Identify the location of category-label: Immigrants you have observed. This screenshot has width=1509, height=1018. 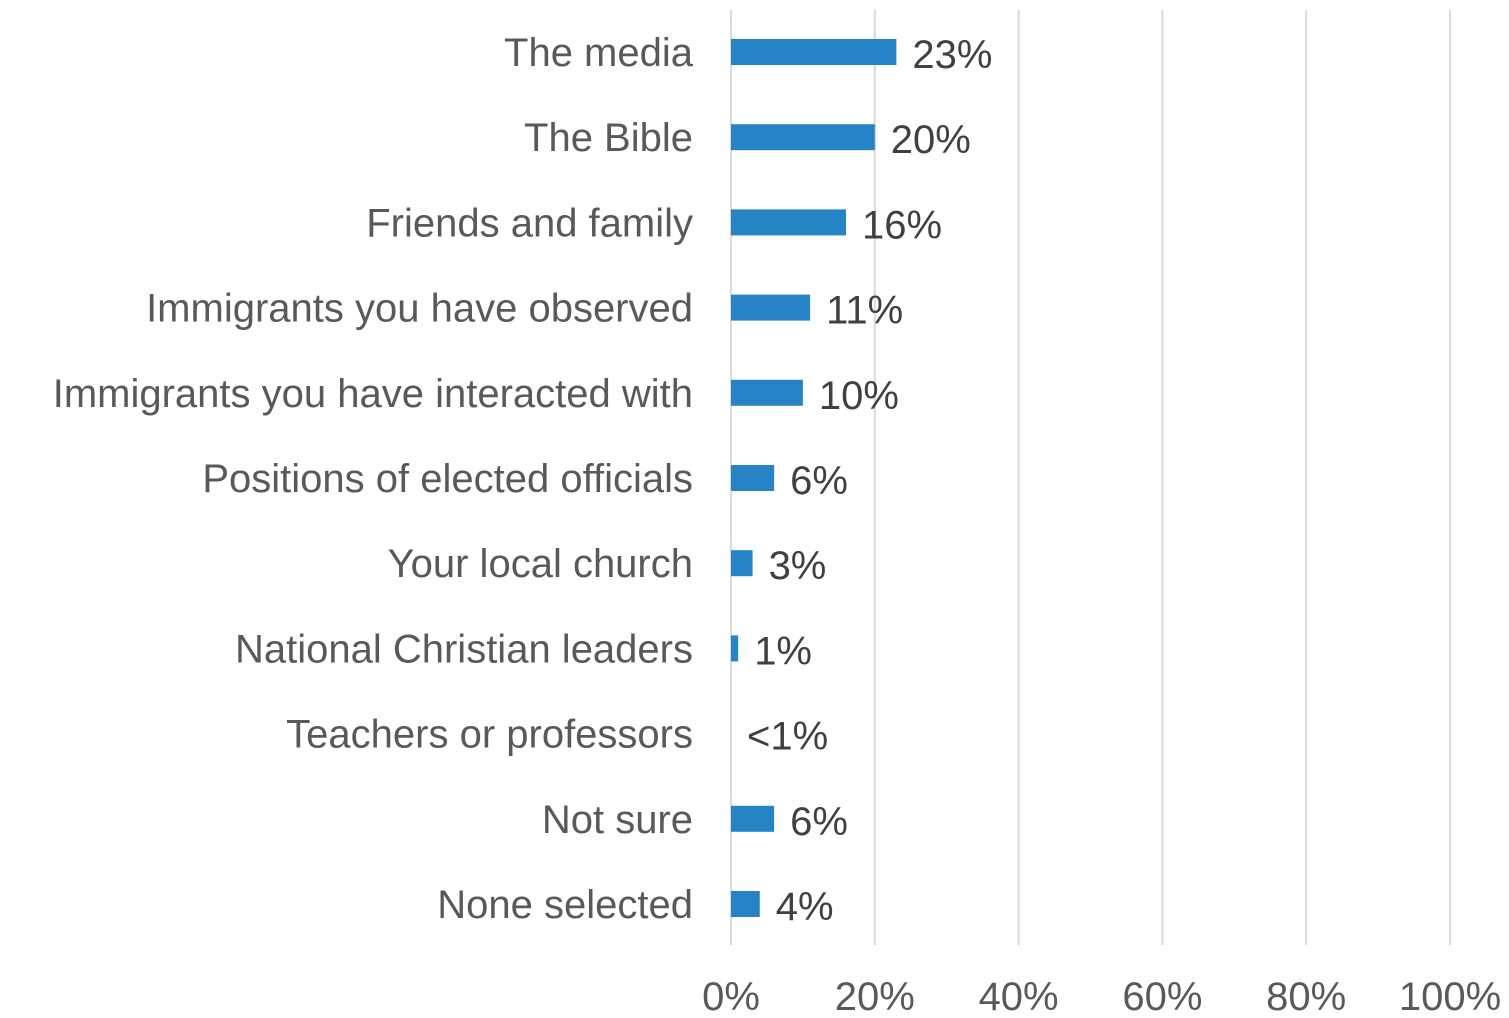
(419, 309).